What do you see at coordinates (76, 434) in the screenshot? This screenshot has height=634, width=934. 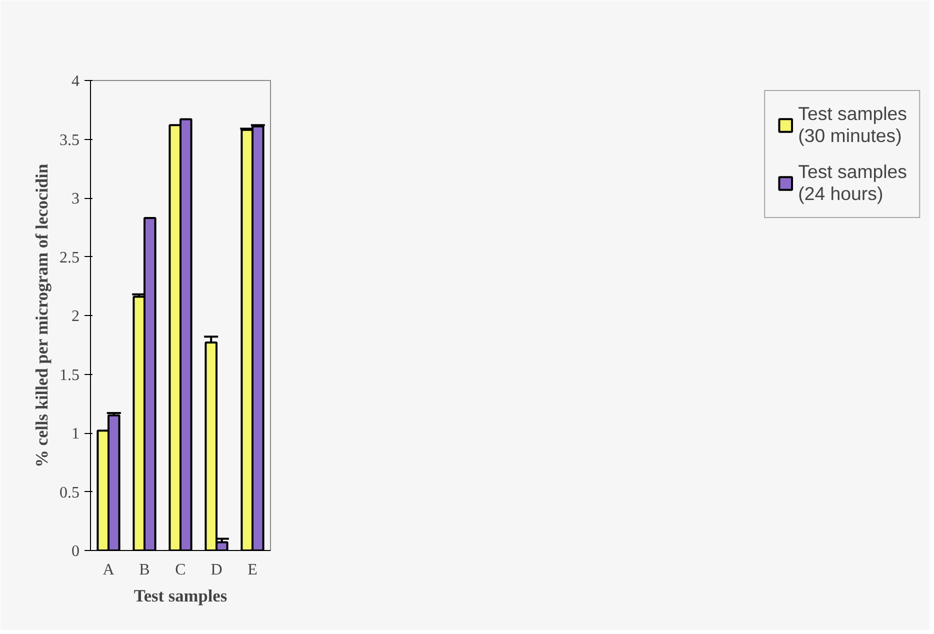 I see `y-tick-label: 1` at bounding box center [76, 434].